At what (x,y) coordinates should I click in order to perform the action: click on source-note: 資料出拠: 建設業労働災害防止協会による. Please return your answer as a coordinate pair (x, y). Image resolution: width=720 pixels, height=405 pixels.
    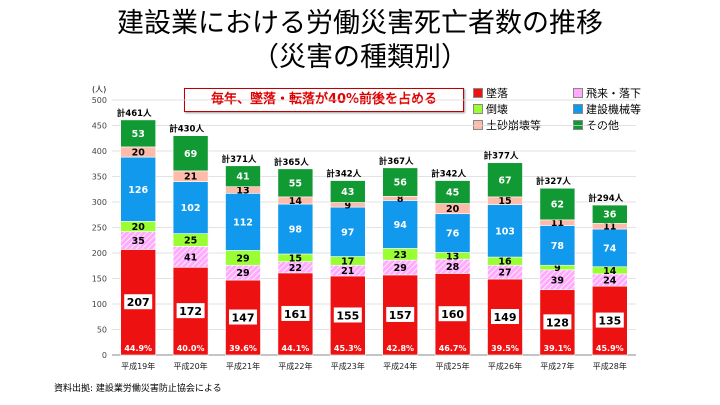
    Looking at the image, I should click on (138, 389).